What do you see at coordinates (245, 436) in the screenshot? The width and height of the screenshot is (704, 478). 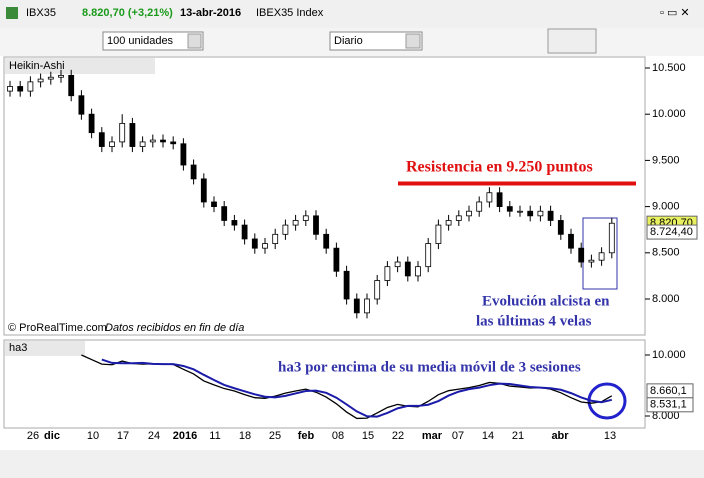 I see `x-tick-label: 18` at bounding box center [245, 436].